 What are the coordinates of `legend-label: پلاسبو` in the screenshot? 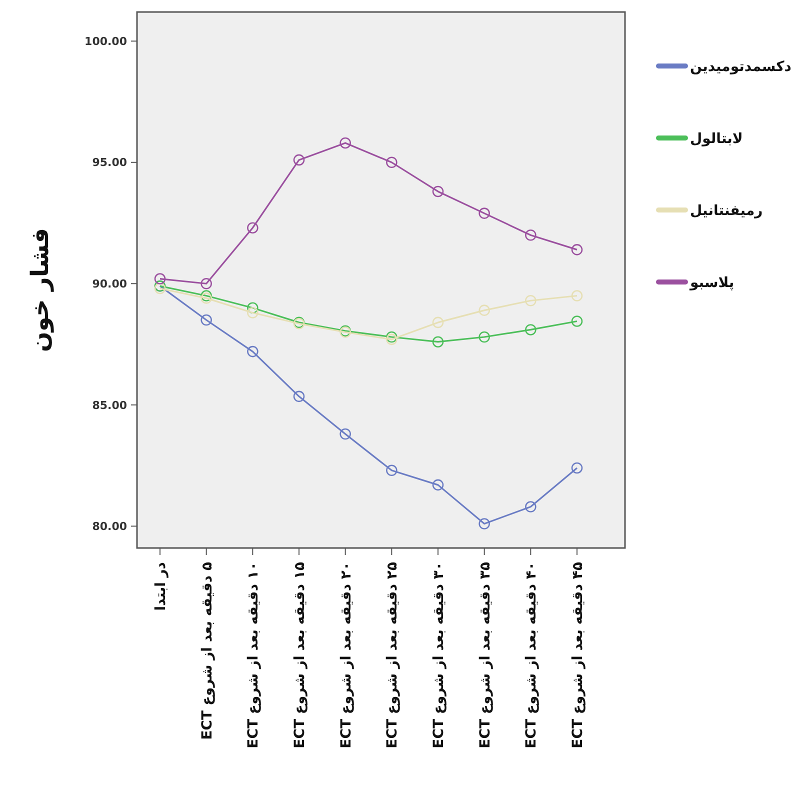 It's located at (711, 282).